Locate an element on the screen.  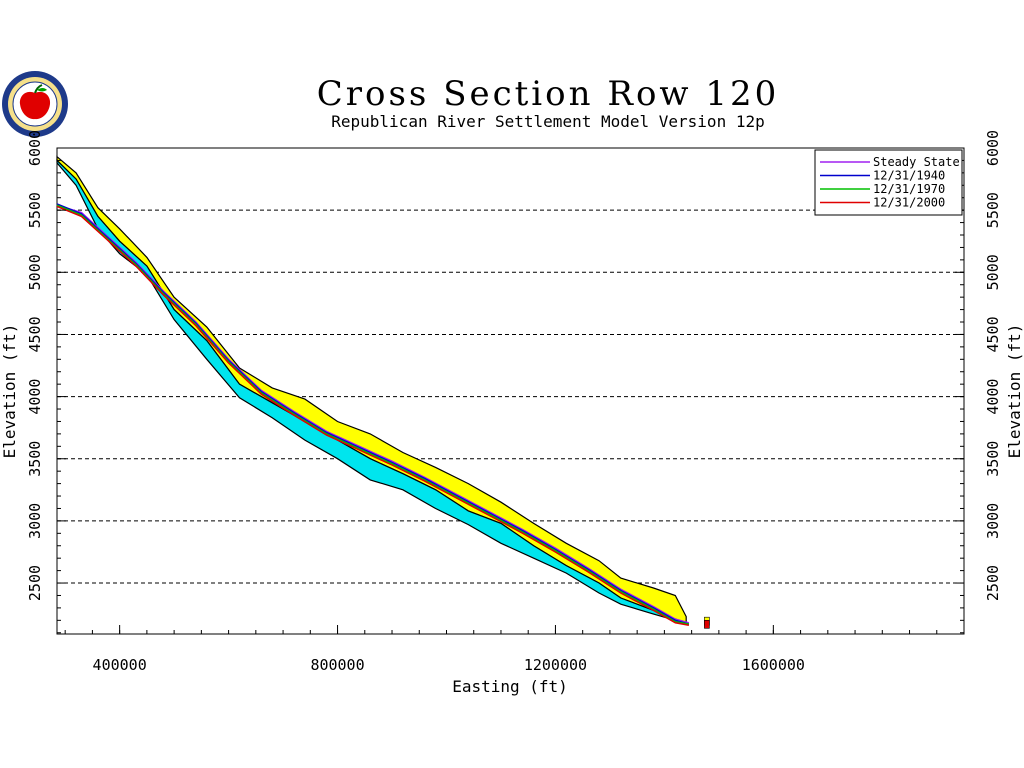
legend-label: 12/31/1940 is located at coordinates (909, 176).